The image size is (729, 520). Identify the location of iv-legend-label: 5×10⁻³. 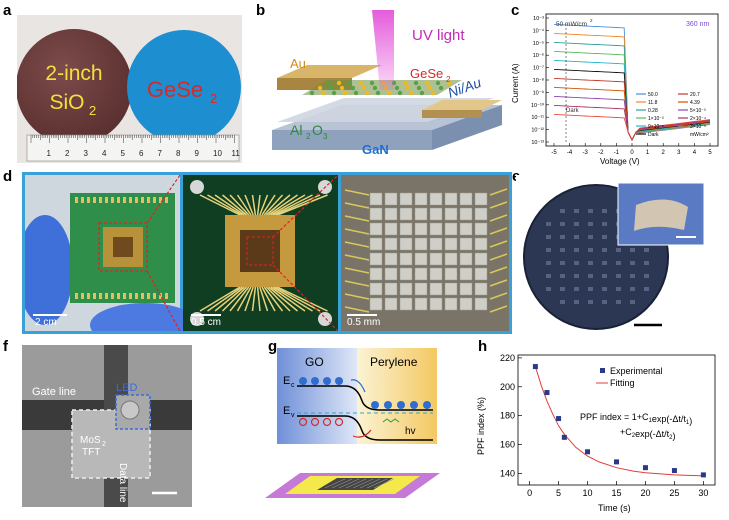
(698, 111).